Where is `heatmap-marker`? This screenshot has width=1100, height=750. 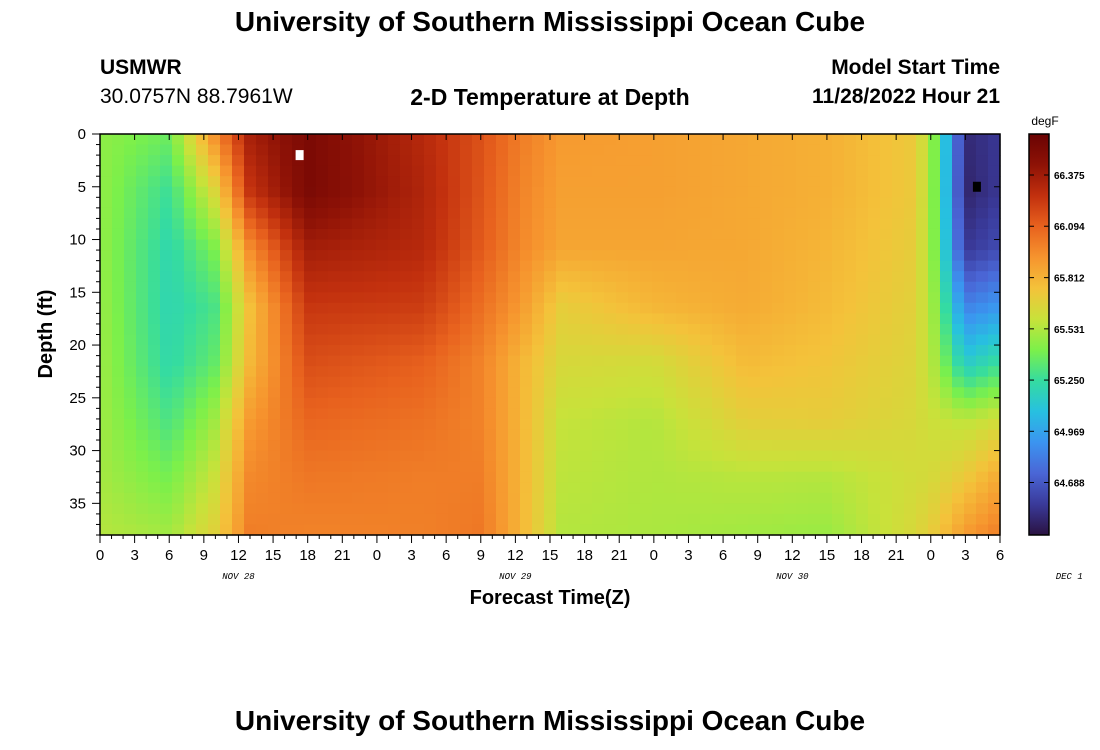
heatmap-marker is located at coordinates (299, 155).